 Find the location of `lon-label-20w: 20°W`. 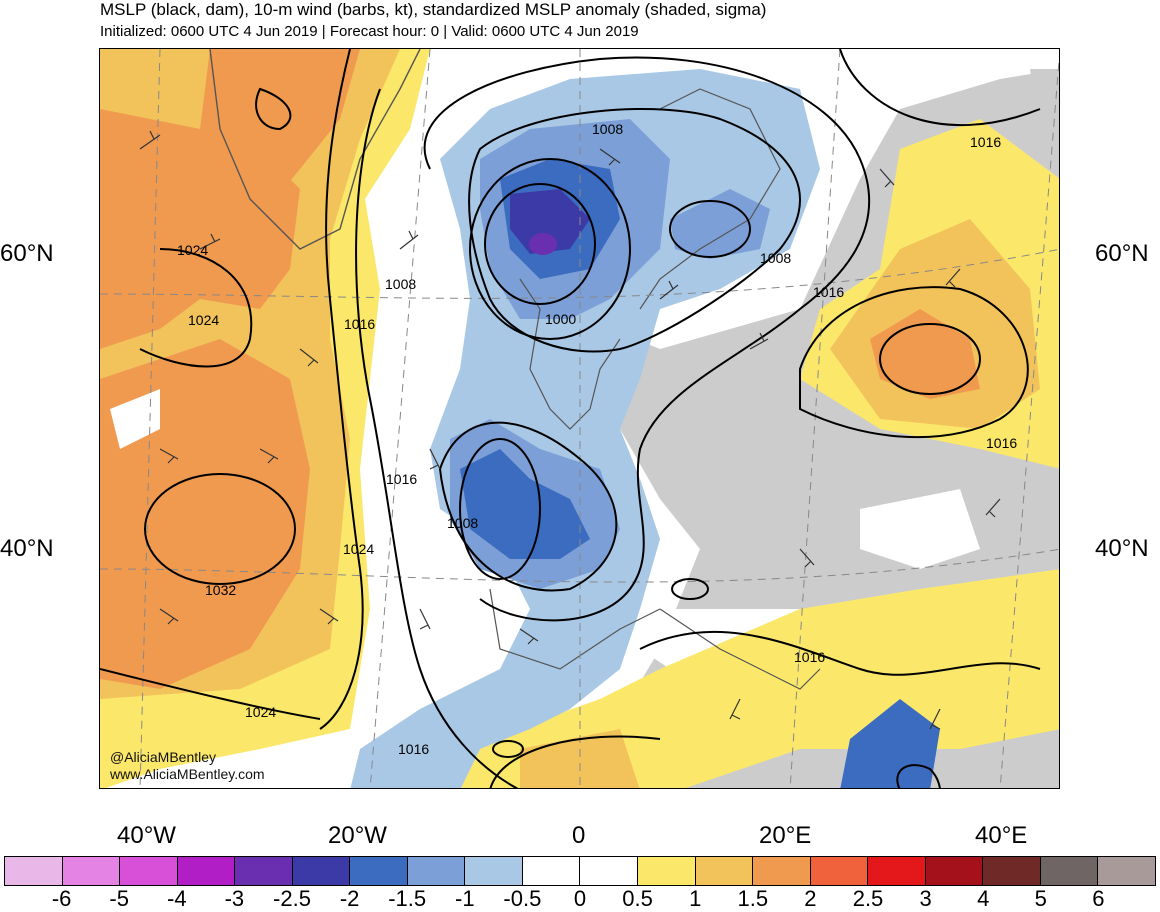

lon-label-20w: 20°W is located at coordinates (357, 835).